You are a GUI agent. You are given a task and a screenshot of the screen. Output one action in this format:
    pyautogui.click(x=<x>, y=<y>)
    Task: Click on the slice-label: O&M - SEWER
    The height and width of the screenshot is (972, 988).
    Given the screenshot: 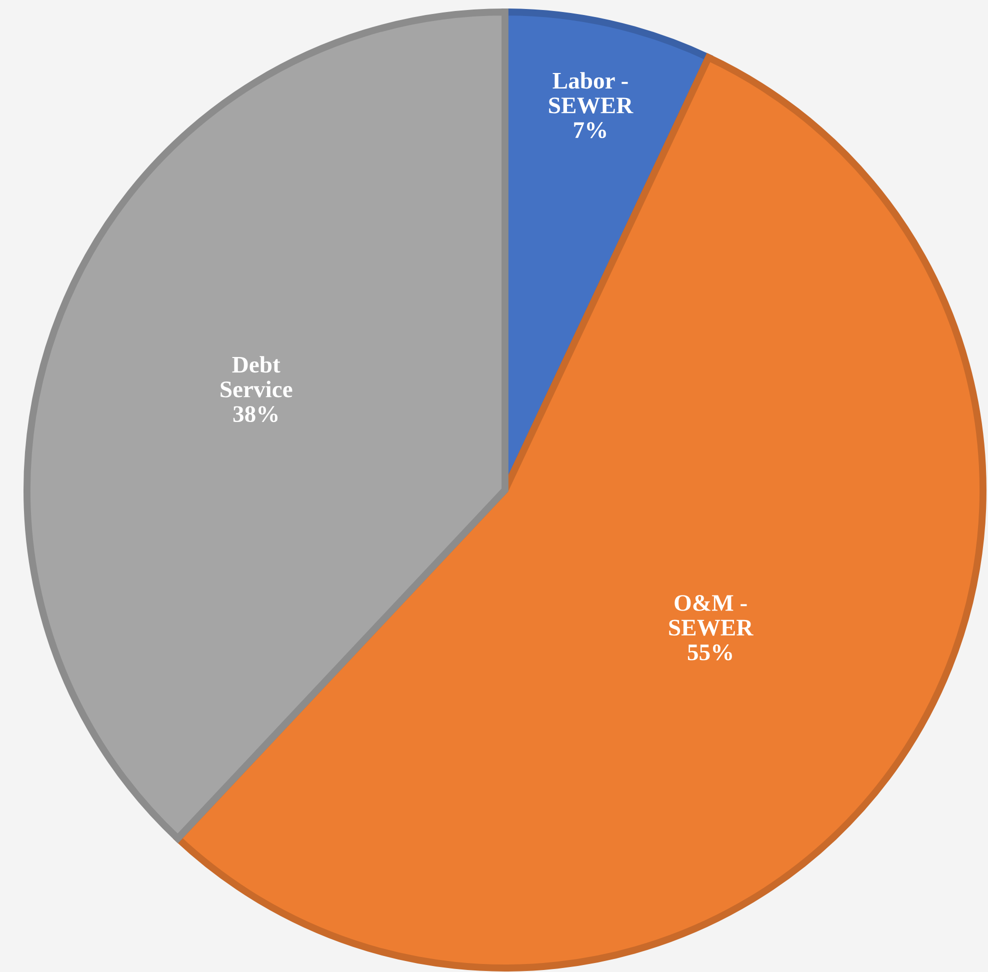 What is the action you would take?
    pyautogui.click(x=711, y=615)
    